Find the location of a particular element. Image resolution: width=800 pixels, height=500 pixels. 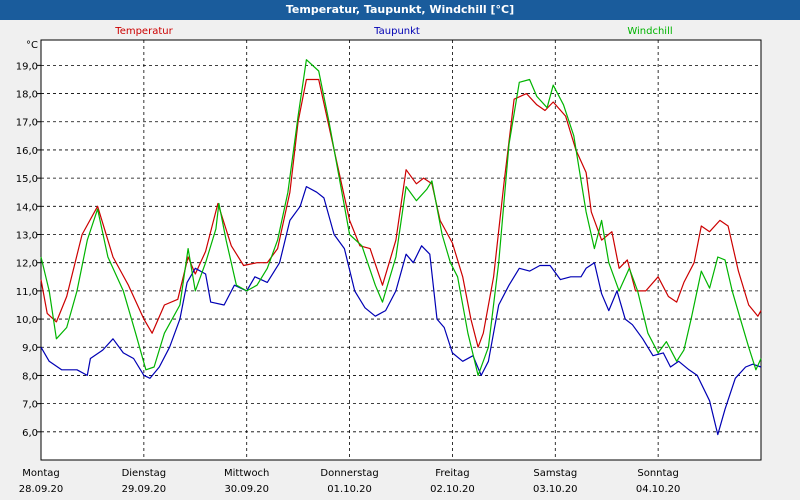

y-tick-label: 7,0 is located at coordinates (30, 405).